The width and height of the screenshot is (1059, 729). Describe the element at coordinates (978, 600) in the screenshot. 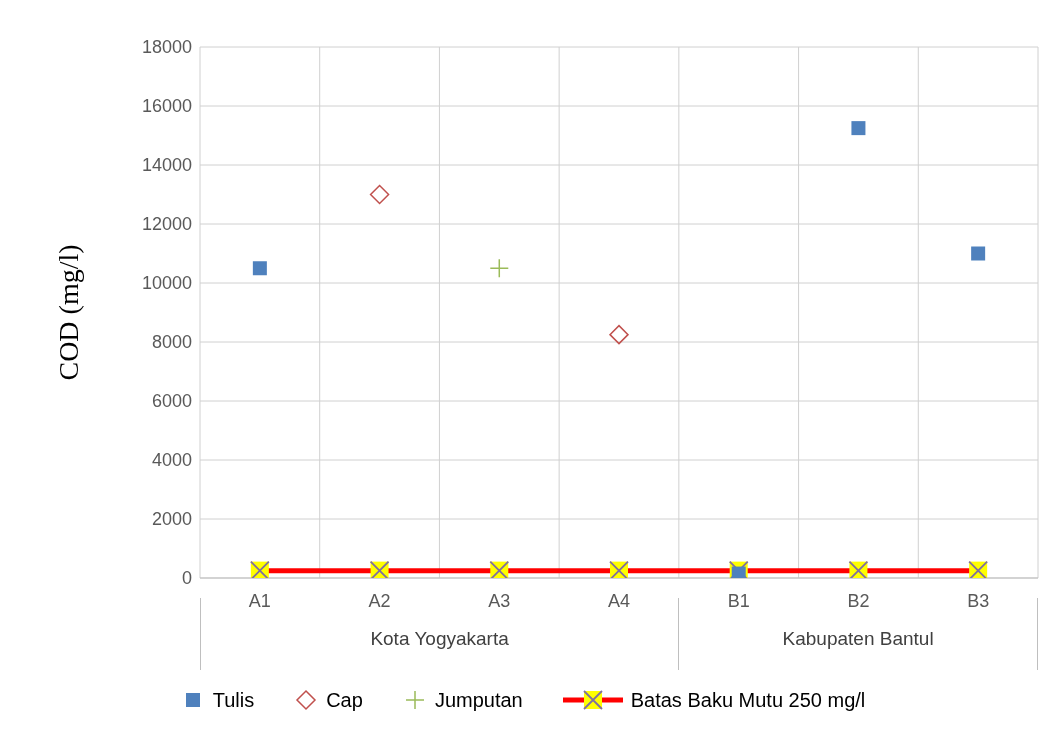

I see `x-tick-label: B3` at that location.